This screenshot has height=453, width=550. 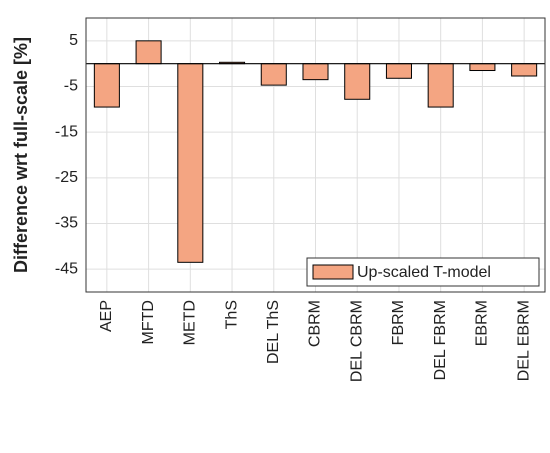 What do you see at coordinates (231, 314) in the screenshot?
I see `x-tick-label: ThS` at bounding box center [231, 314].